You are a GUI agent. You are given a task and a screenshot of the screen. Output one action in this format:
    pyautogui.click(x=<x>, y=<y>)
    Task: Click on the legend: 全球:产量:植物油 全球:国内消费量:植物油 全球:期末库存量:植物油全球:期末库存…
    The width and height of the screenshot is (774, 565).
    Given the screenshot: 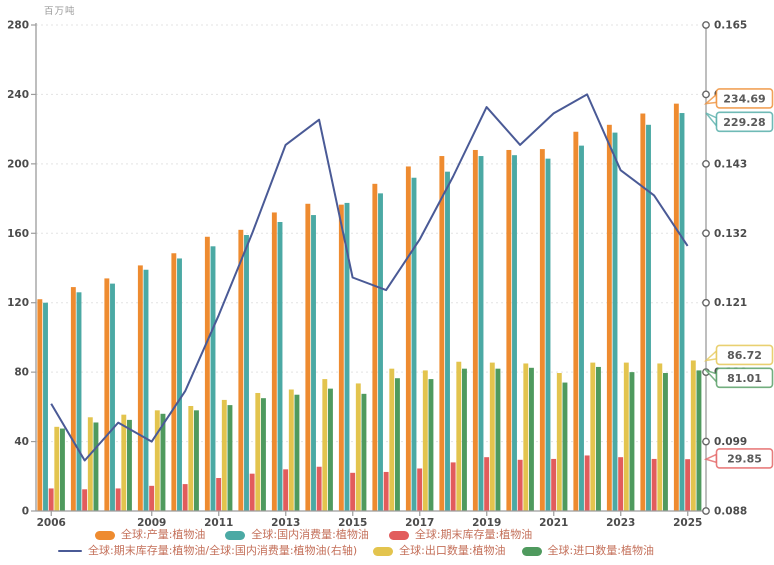 What is the action you would take?
    pyautogui.click(x=387, y=543)
    